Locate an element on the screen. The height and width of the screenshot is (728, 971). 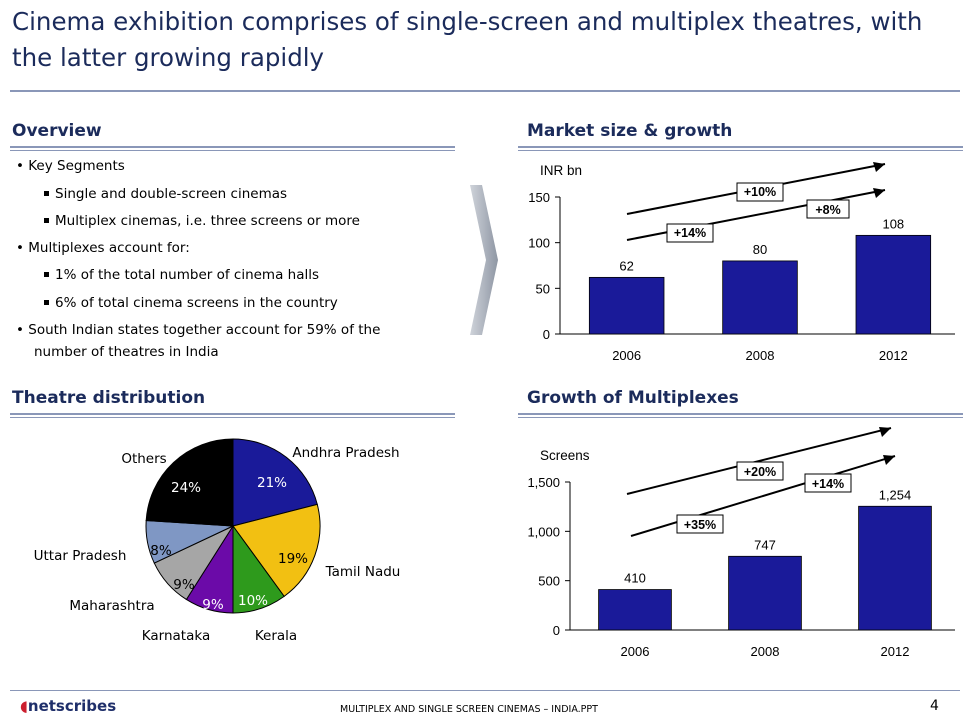
pie-category-label: Andhra Pradesh is located at coordinates (345, 453).